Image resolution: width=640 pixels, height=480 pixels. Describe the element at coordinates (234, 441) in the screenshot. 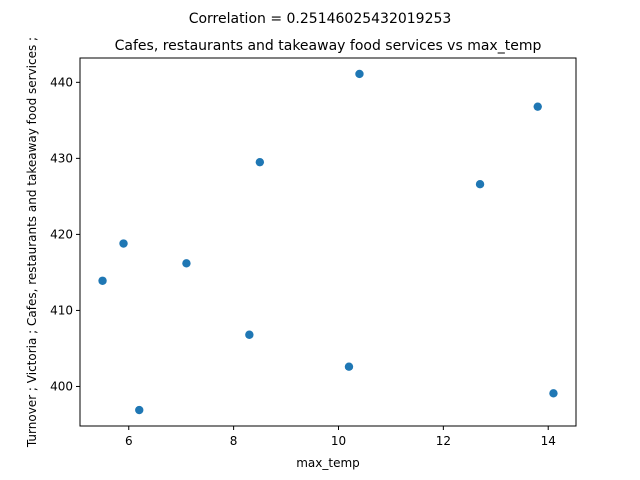

I see `x-tick-label: 8` at that location.